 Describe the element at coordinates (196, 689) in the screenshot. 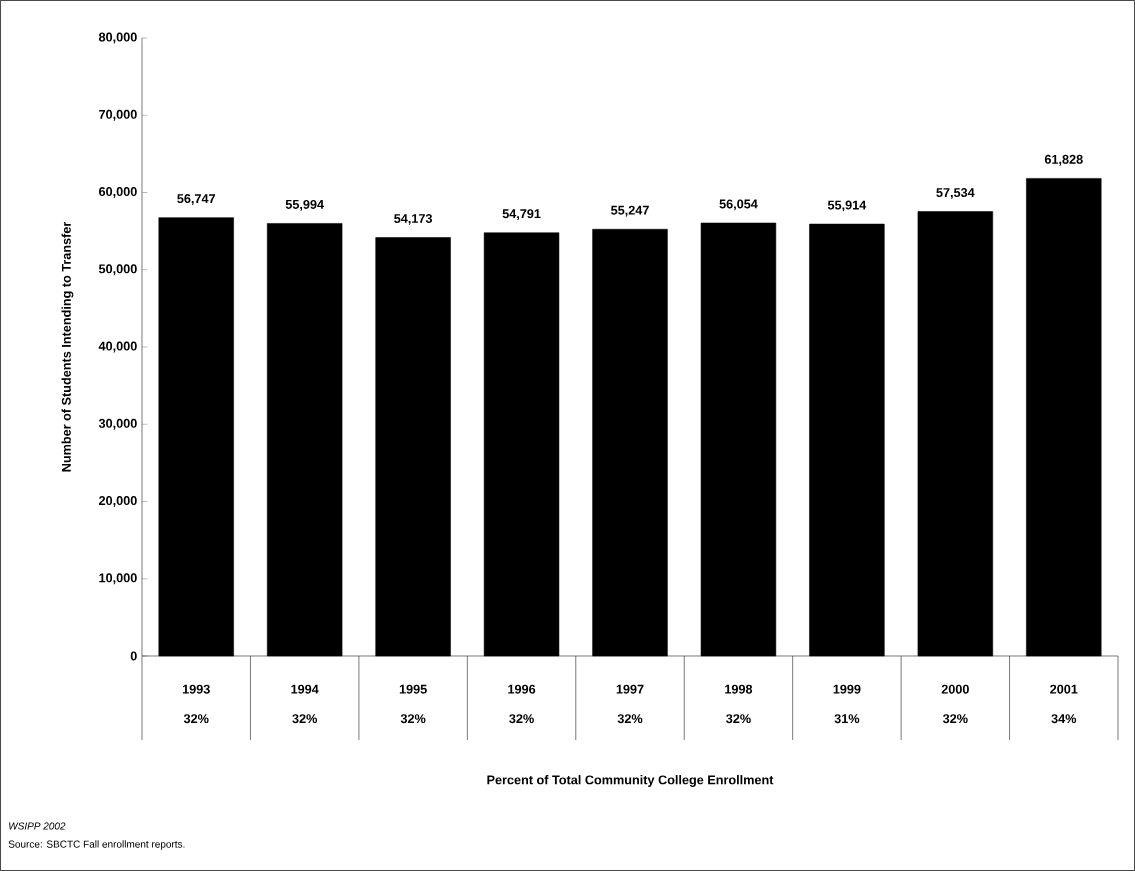

I see `x-tick-label: 1993` at that location.